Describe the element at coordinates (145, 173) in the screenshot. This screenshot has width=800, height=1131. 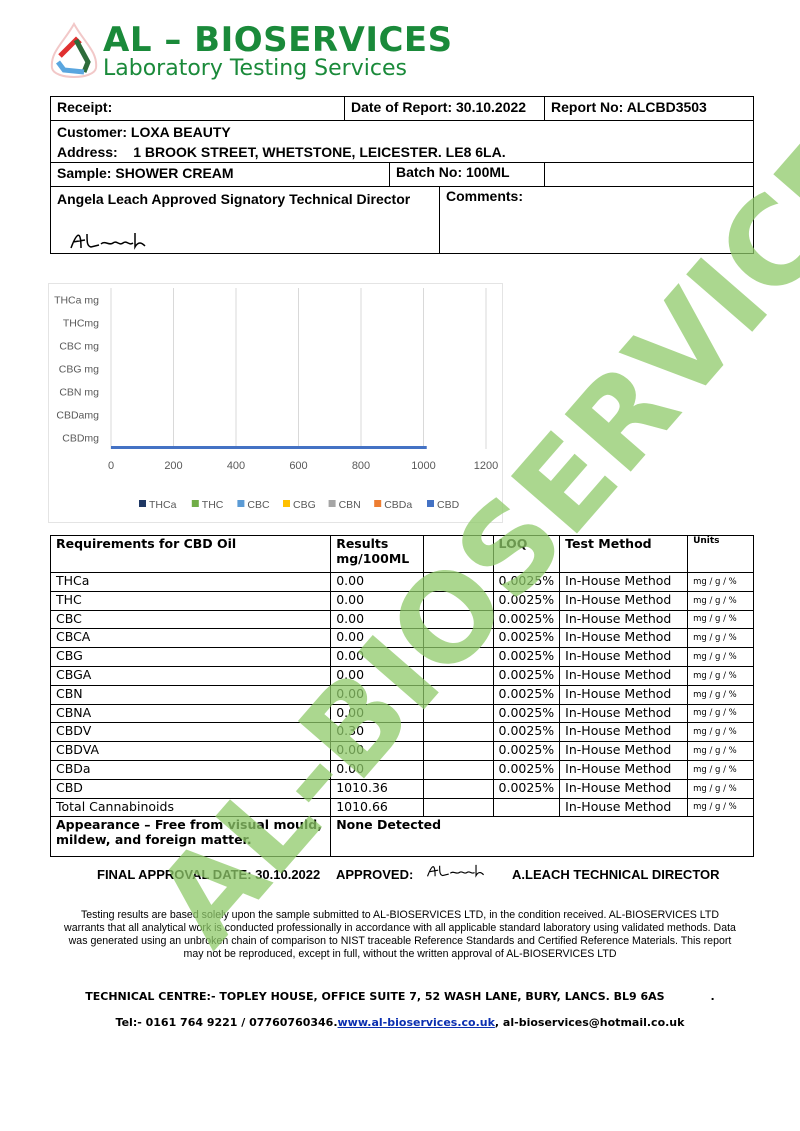
I see `sample: Sample: SHOWER CREAM` at that location.